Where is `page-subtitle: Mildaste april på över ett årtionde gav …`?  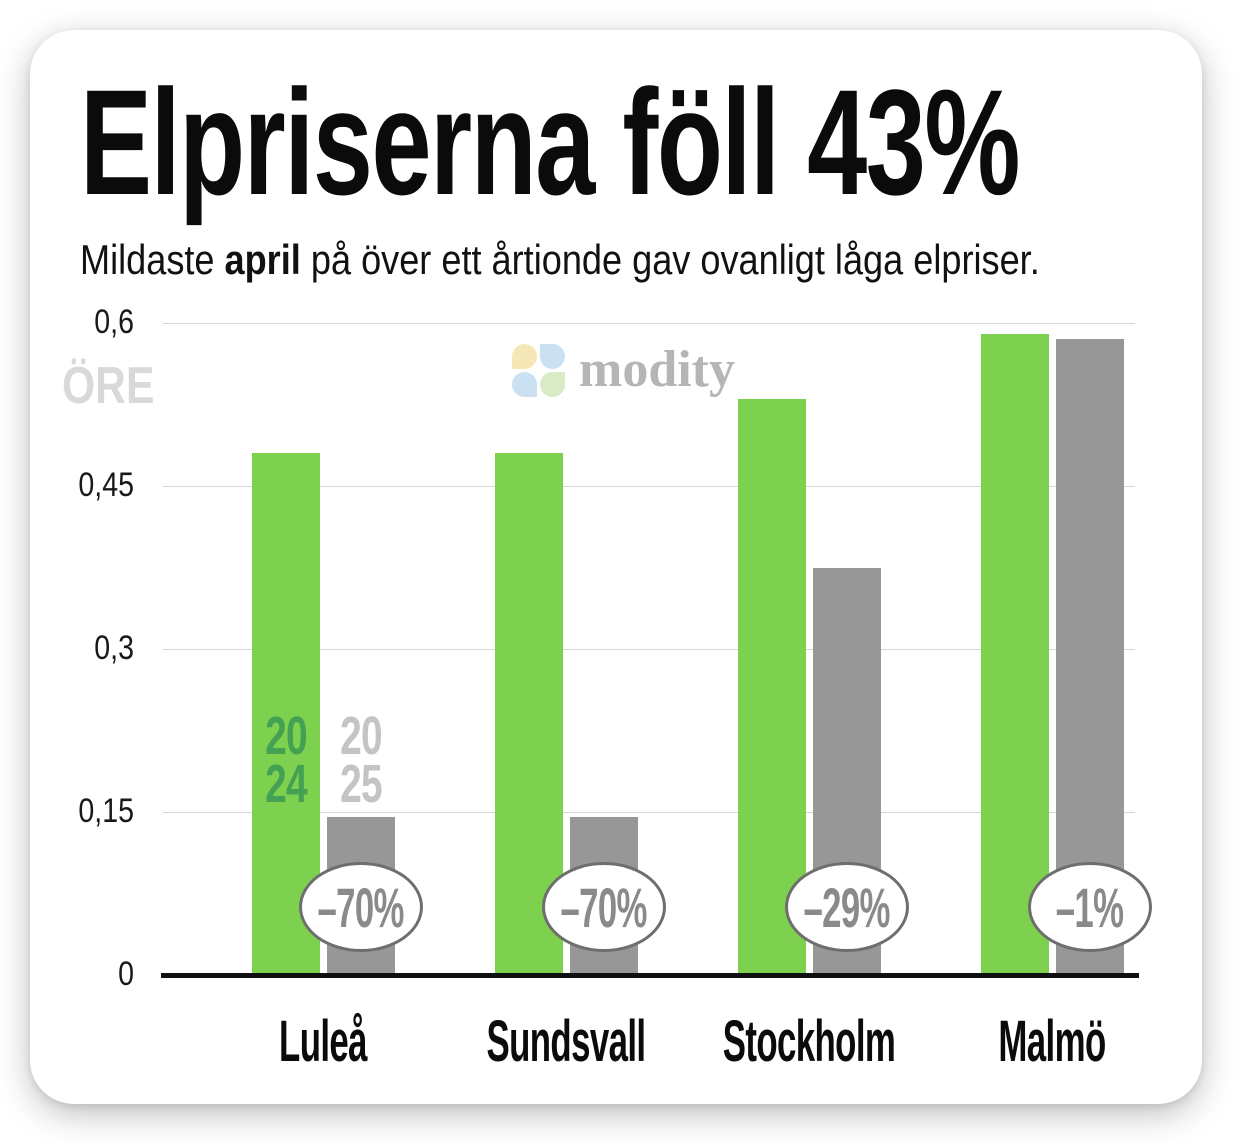 page-subtitle: Mildaste april på över ett årtionde gav … is located at coordinates (638, 260).